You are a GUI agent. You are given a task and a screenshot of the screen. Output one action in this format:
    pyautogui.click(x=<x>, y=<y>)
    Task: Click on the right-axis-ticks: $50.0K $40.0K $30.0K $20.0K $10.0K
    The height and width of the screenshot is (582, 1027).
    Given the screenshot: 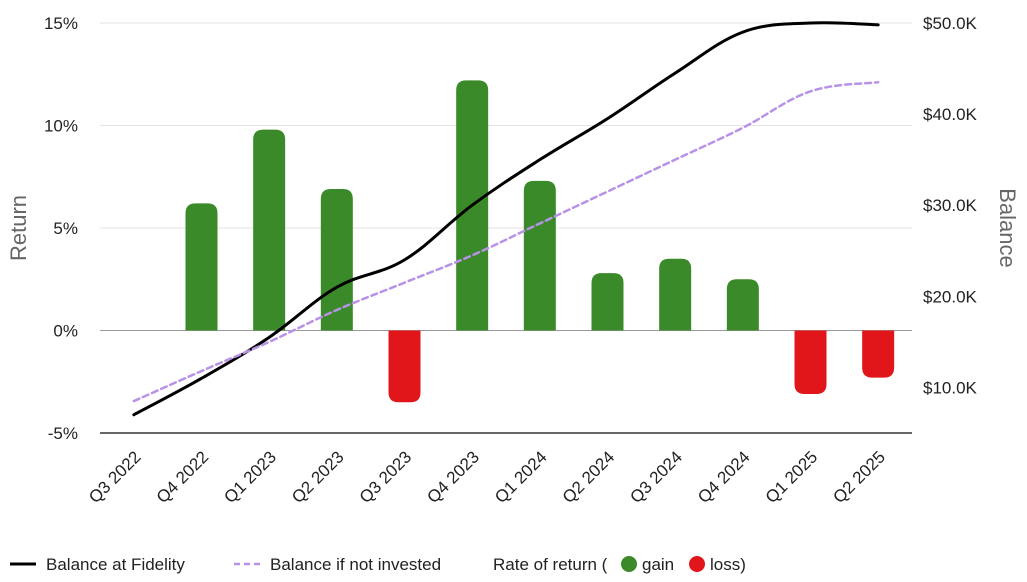 What is the action you would take?
    pyautogui.click(x=950, y=205)
    